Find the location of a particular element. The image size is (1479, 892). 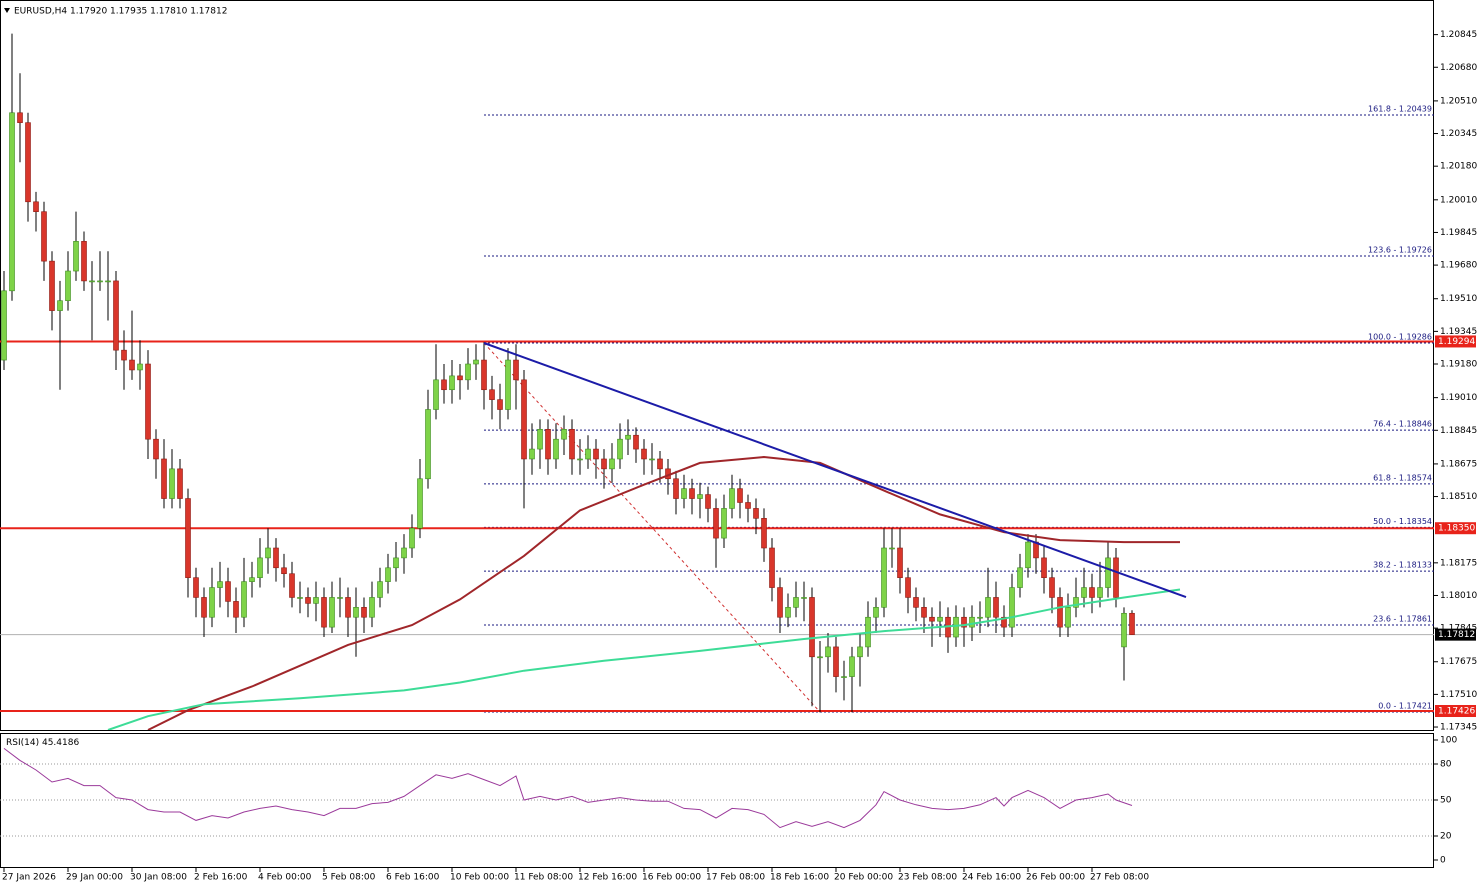

x-tick-label: 29 Jan 00:00 is located at coordinates (94, 878).